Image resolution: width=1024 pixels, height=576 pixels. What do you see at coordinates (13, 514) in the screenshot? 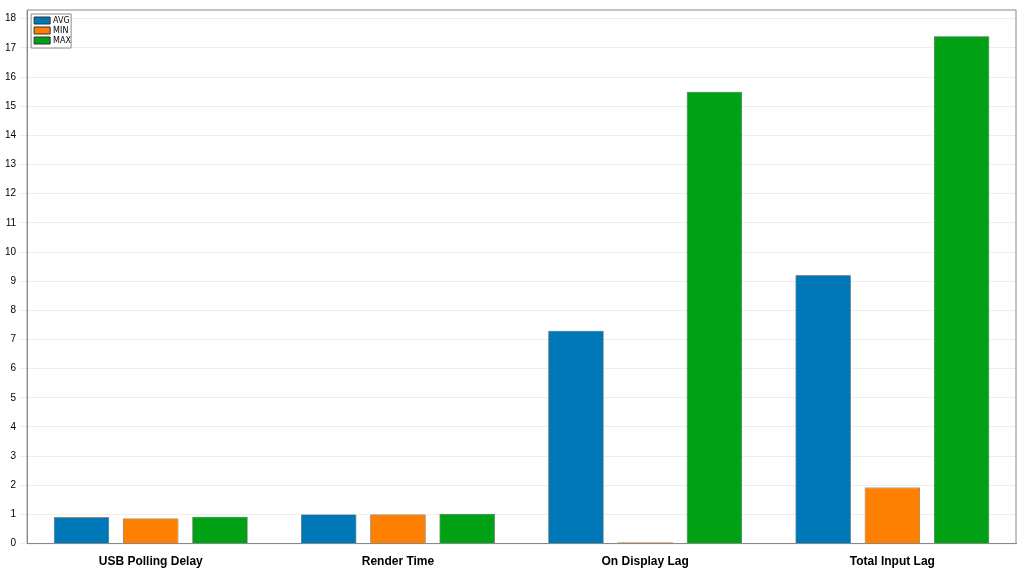
I see `y-tick-label: 1` at bounding box center [13, 514].